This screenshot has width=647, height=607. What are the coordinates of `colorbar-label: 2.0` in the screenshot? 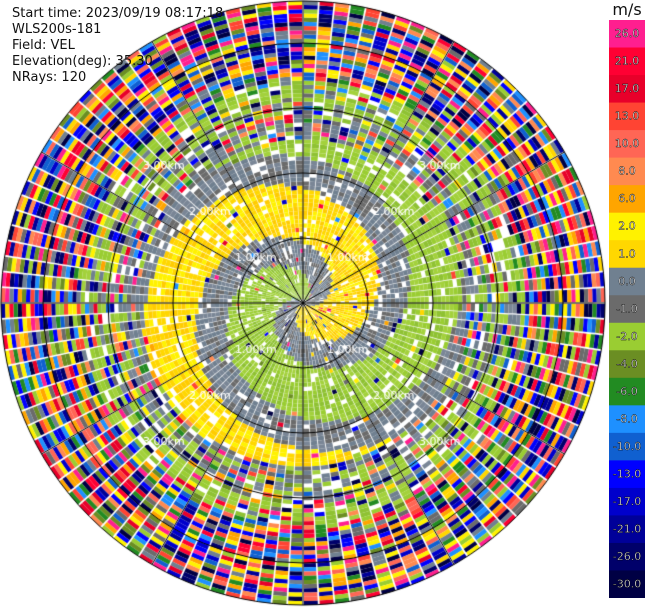 It's located at (627, 226).